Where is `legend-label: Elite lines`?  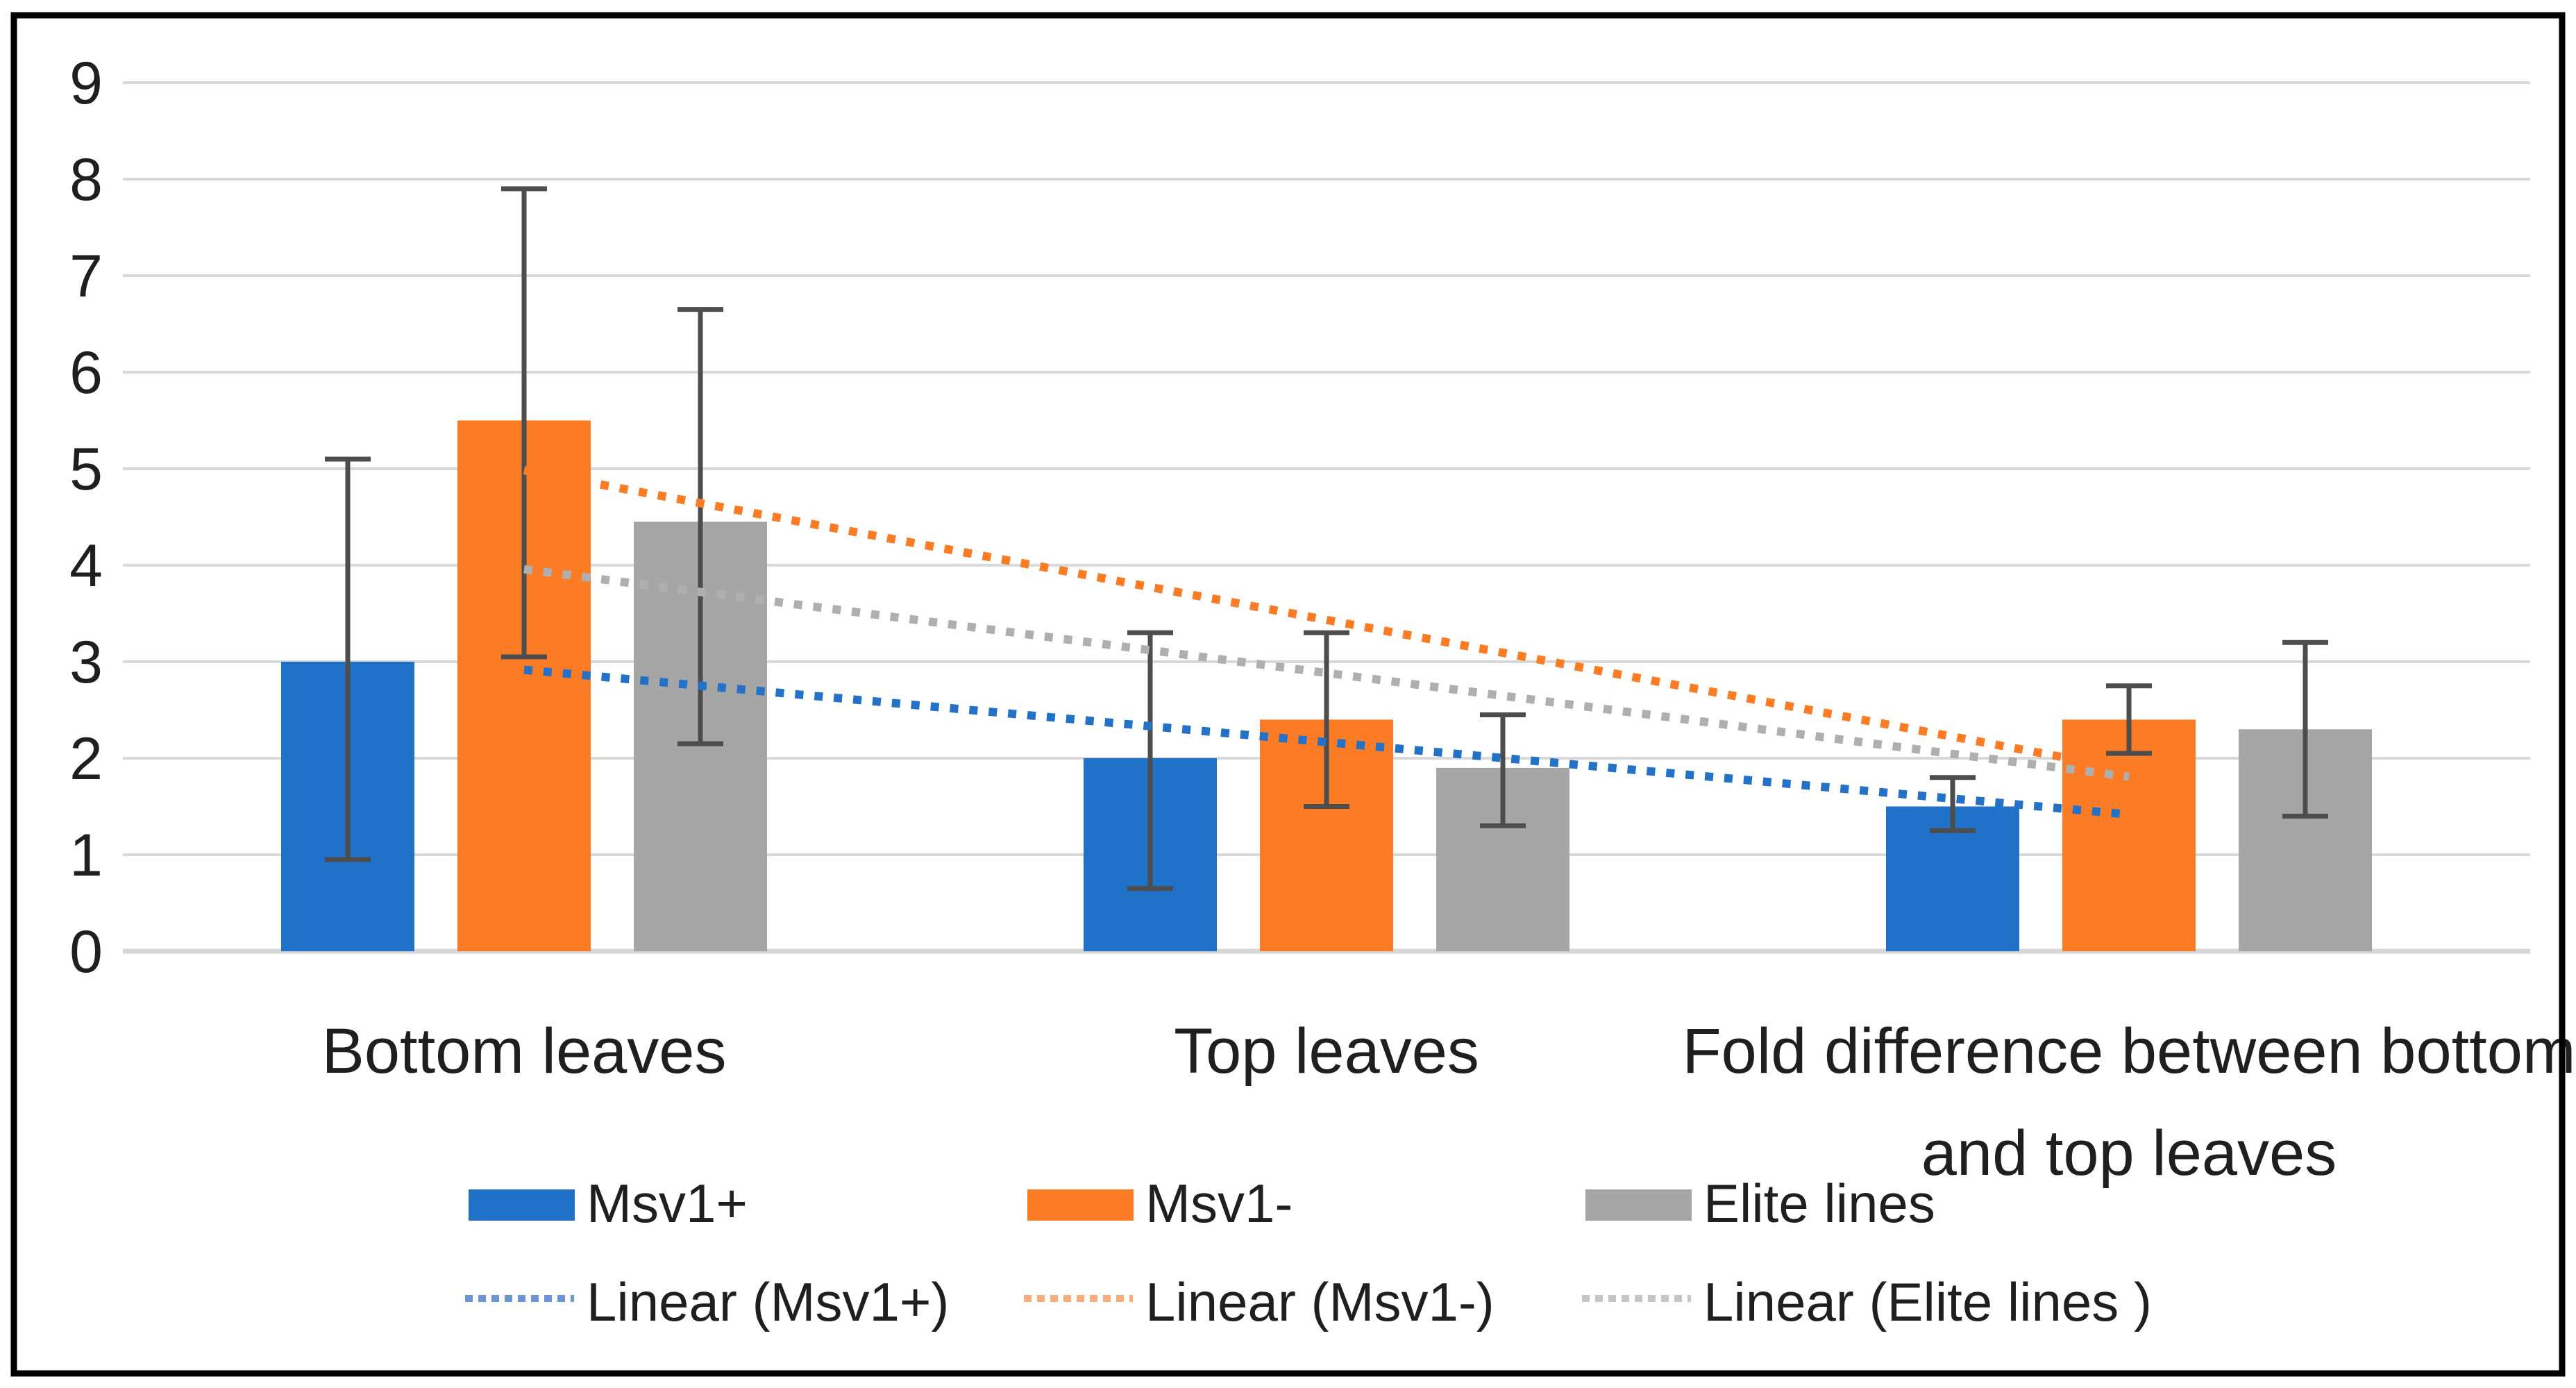
legend-label: Elite lines is located at coordinates (1819, 1203).